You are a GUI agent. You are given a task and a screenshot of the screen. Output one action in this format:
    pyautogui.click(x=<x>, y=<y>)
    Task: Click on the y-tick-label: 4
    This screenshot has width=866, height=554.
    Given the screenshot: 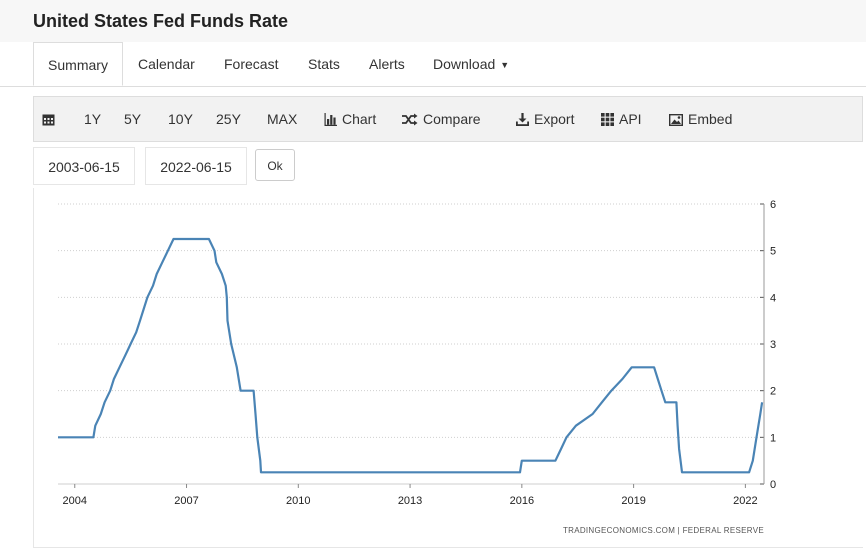 What is the action you would take?
    pyautogui.click(x=773, y=298)
    